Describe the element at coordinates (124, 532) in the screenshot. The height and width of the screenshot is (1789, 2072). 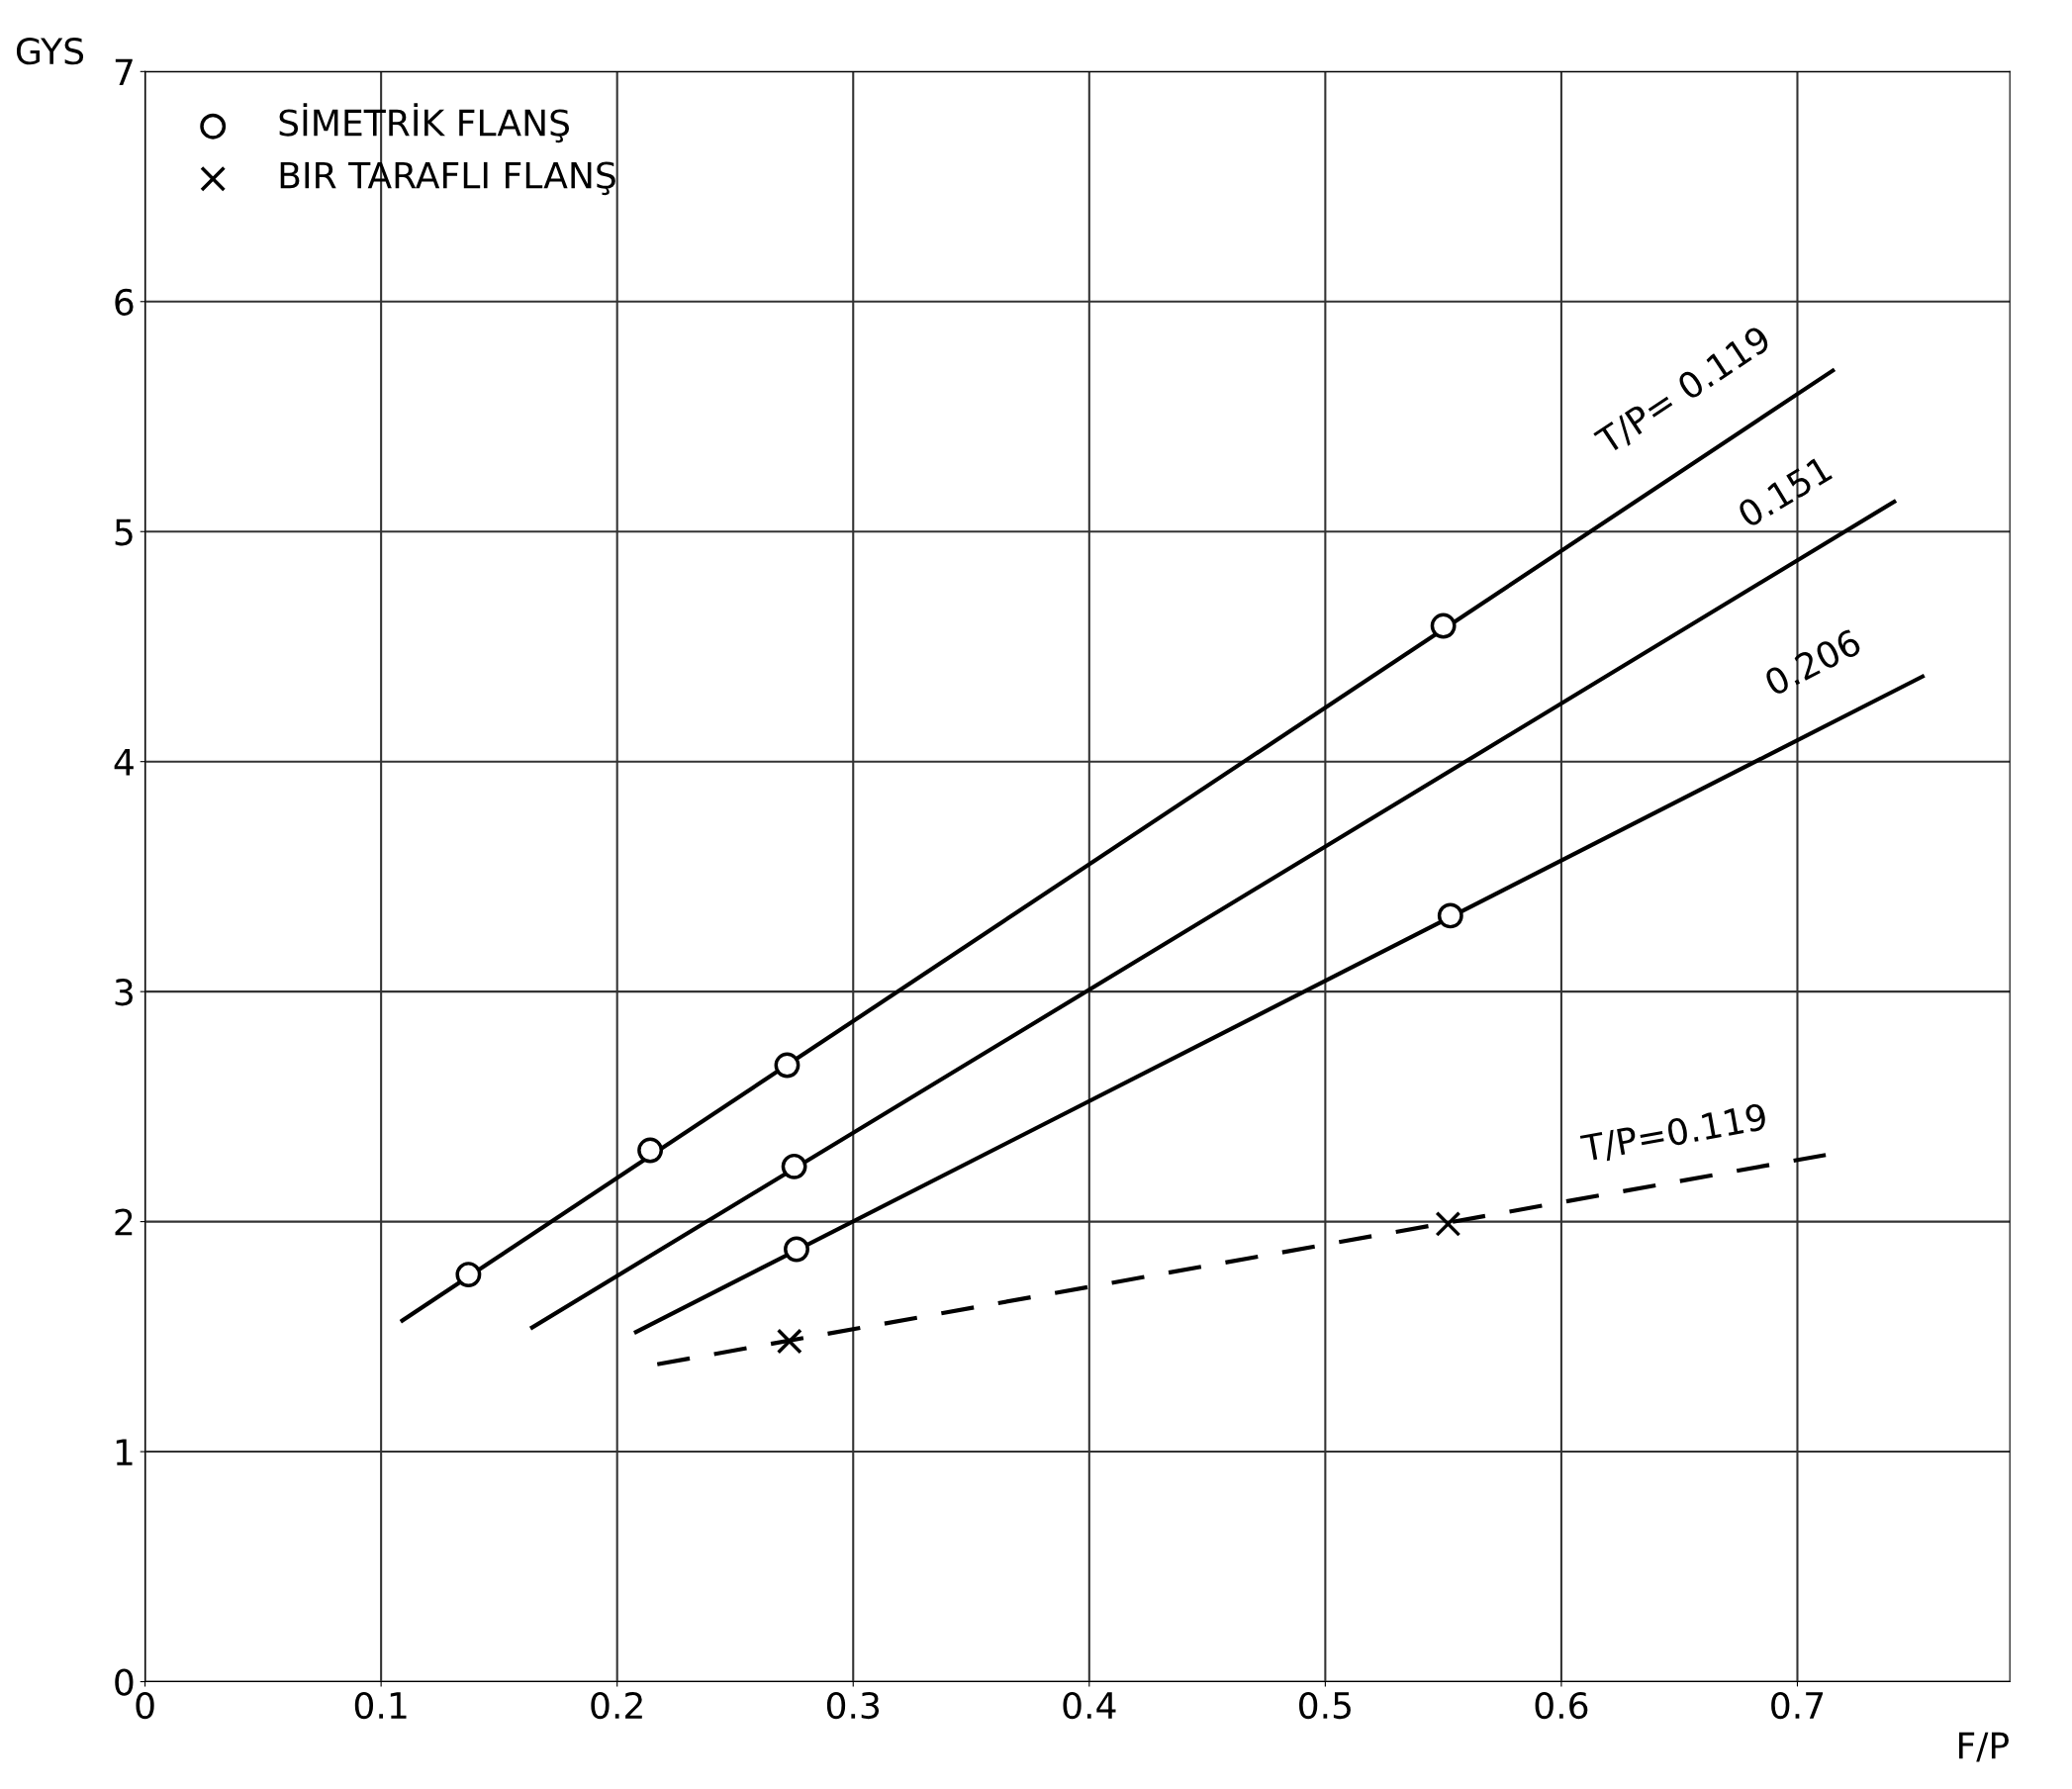
I see `y-tick-label: 5` at that location.